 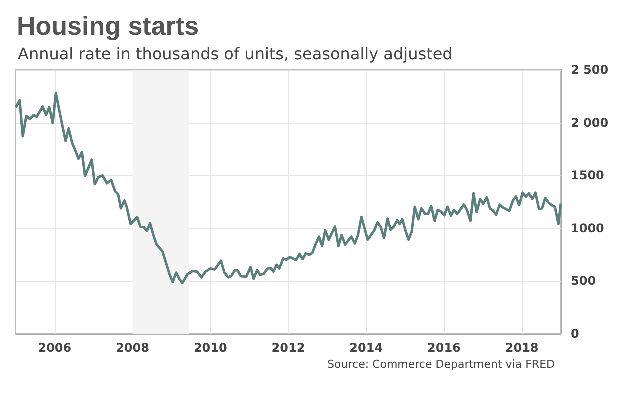 What do you see at coordinates (522, 348) in the screenshot?
I see `x-tick-label: 2018` at bounding box center [522, 348].